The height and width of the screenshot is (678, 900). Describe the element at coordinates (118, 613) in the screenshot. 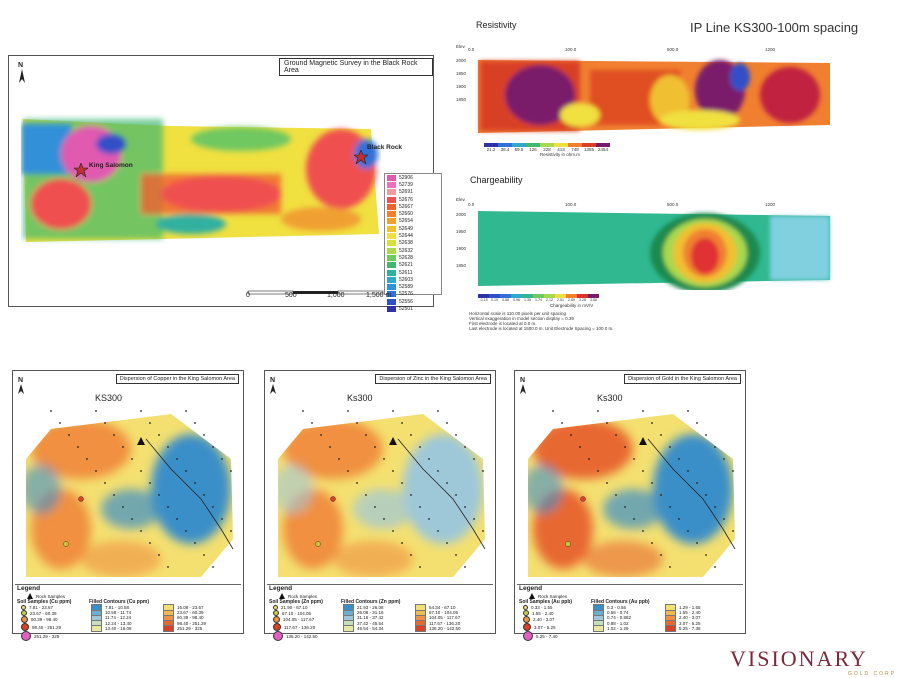

I see `contour-value: 10.58 - 11.74` at that location.